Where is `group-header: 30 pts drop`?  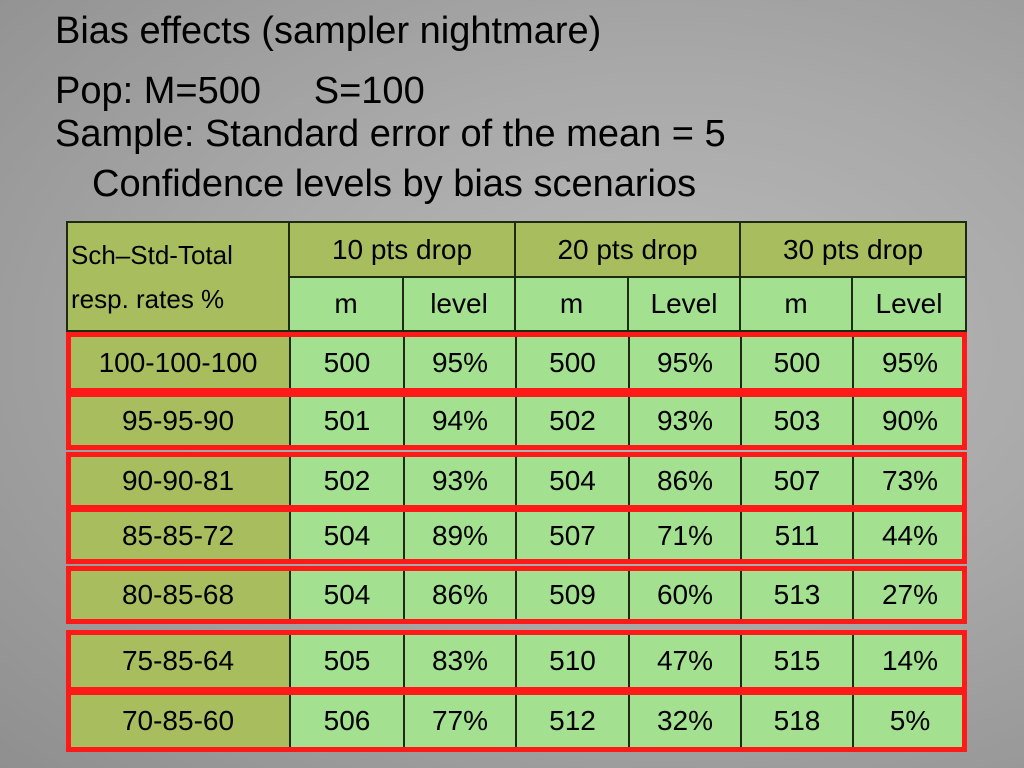 group-header: 30 pts drop is located at coordinates (854, 249).